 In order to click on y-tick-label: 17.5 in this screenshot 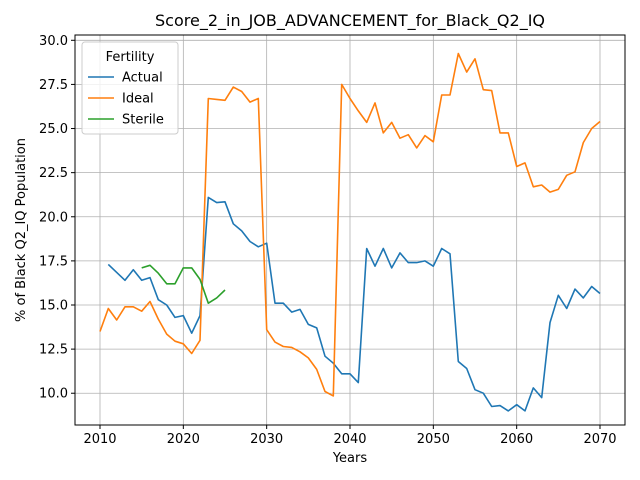, I will do `click(53, 261)`.